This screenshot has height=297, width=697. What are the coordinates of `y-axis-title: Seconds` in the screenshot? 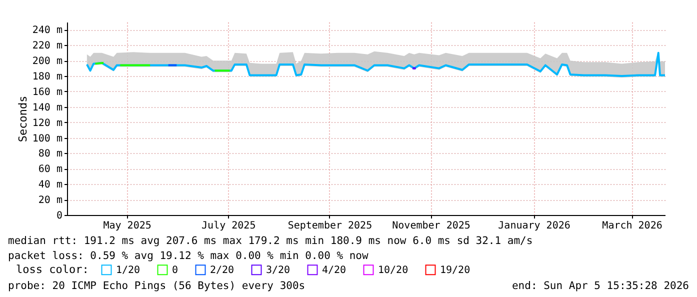 It's located at (23, 119).